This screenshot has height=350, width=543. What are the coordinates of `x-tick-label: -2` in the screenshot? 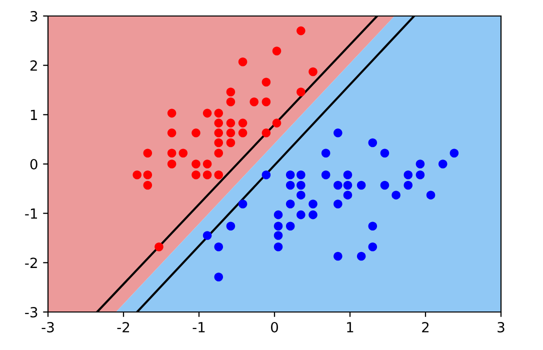 It's located at (123, 327).